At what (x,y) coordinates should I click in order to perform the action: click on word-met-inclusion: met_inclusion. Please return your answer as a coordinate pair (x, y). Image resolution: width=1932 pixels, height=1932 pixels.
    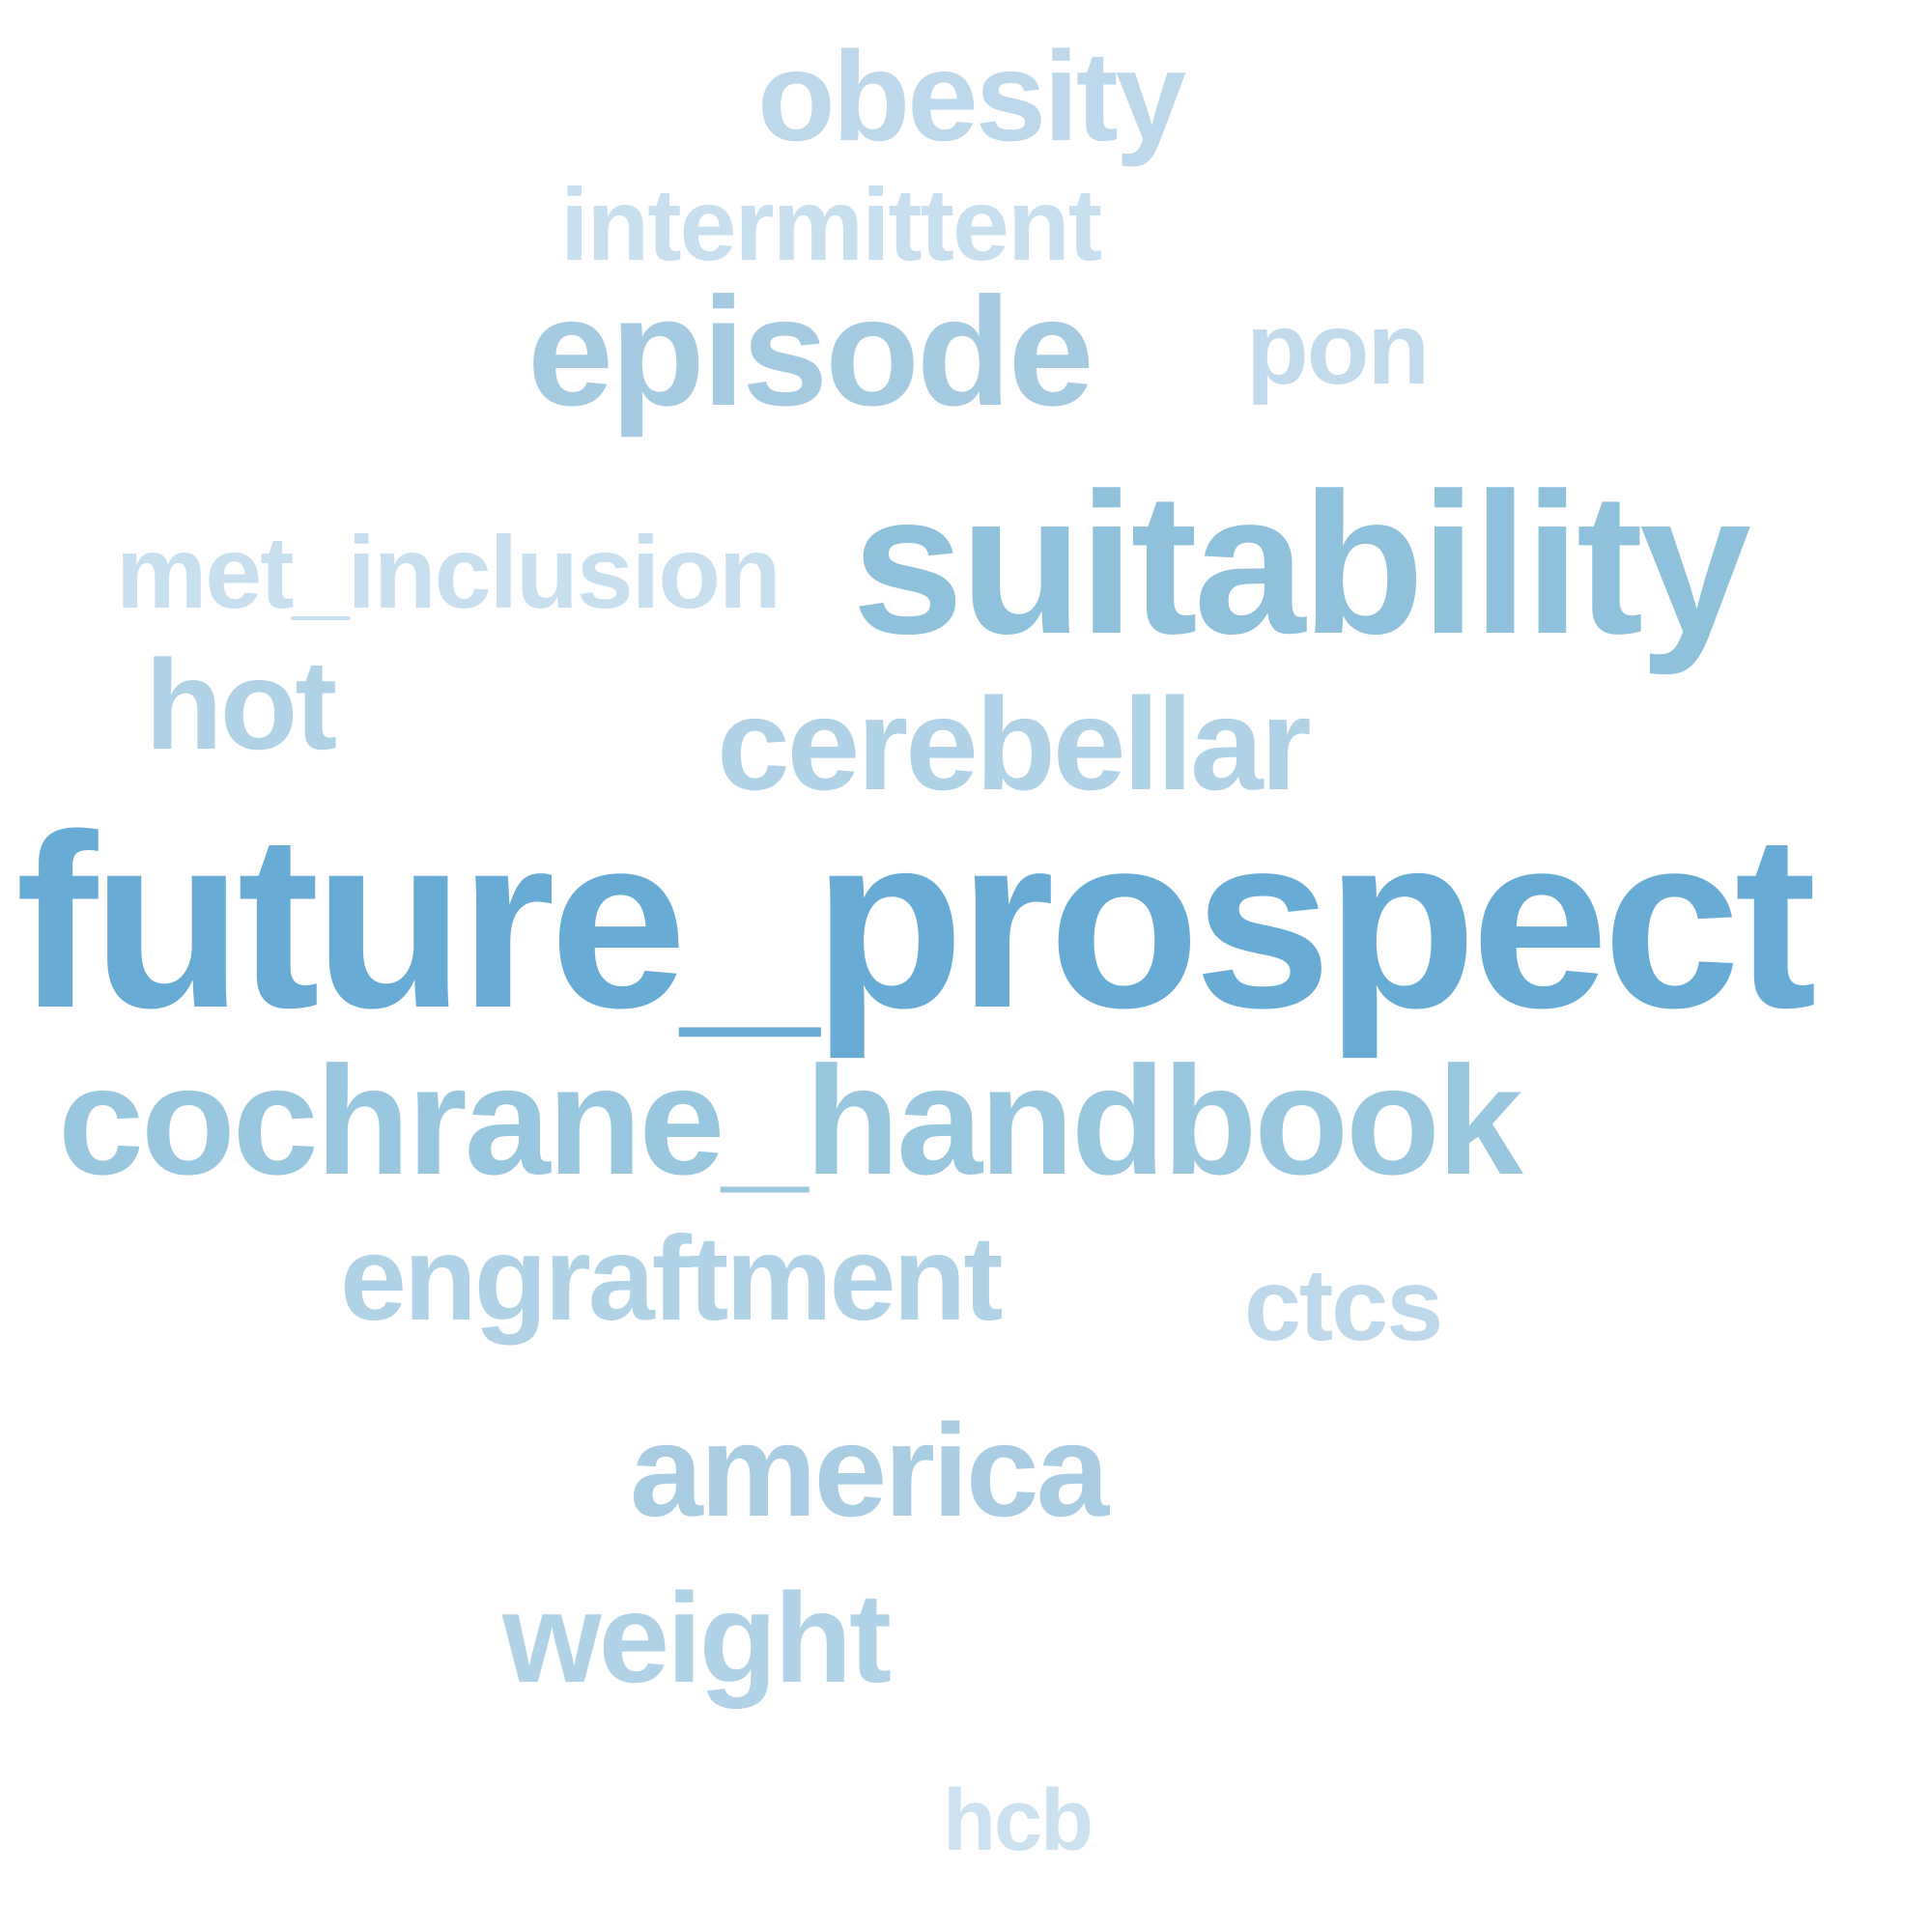
    Looking at the image, I should click on (448, 573).